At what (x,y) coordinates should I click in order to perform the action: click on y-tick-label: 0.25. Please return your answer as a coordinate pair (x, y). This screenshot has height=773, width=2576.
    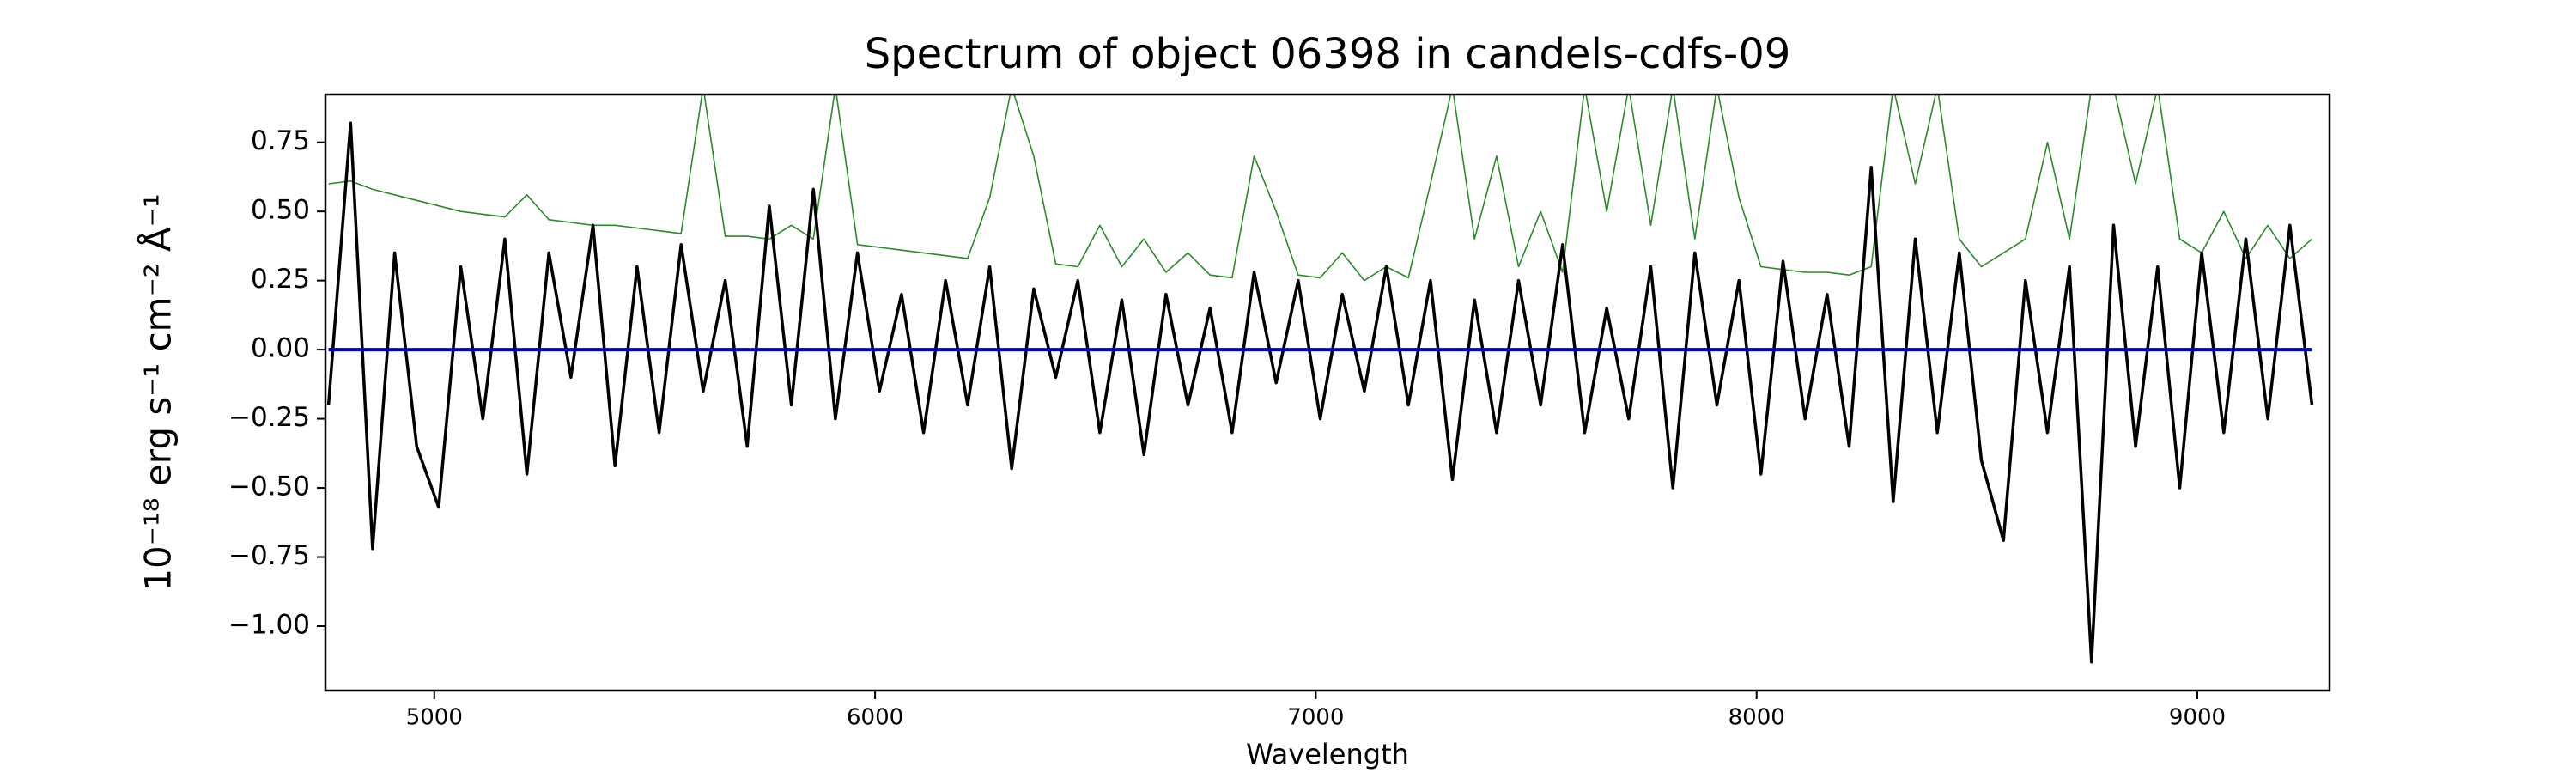
    Looking at the image, I should click on (280, 279).